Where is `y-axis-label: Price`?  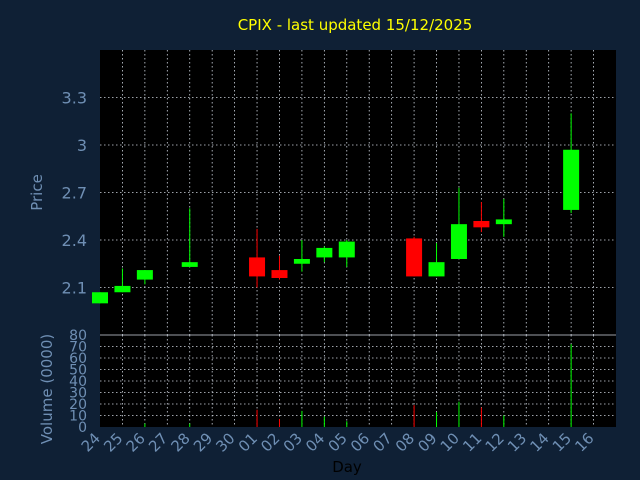
y-axis-label: Price is located at coordinates (37, 192).